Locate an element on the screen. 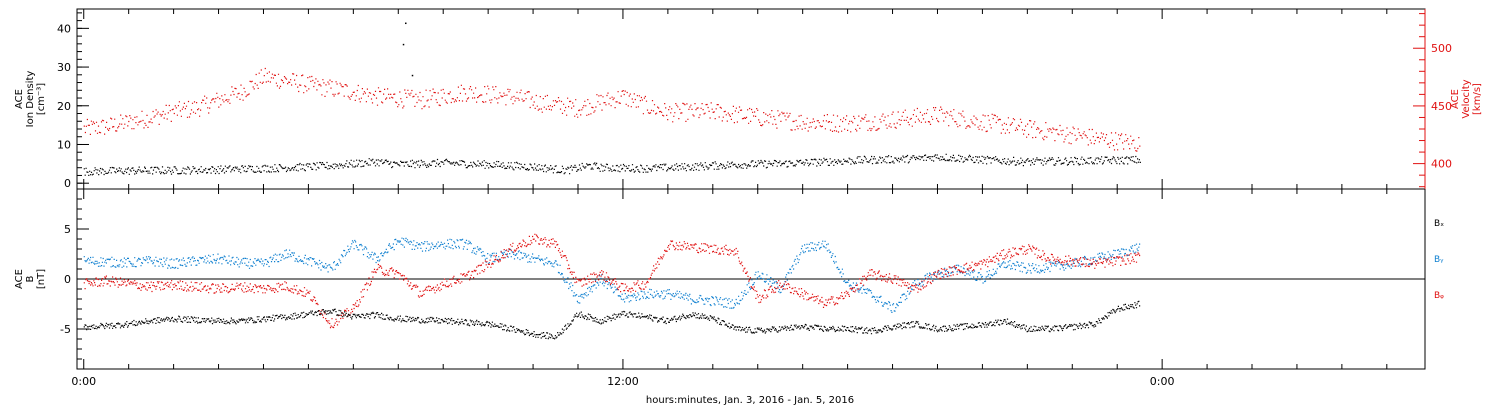  velocity-tick-label: 500 is located at coordinates (1441, 48).